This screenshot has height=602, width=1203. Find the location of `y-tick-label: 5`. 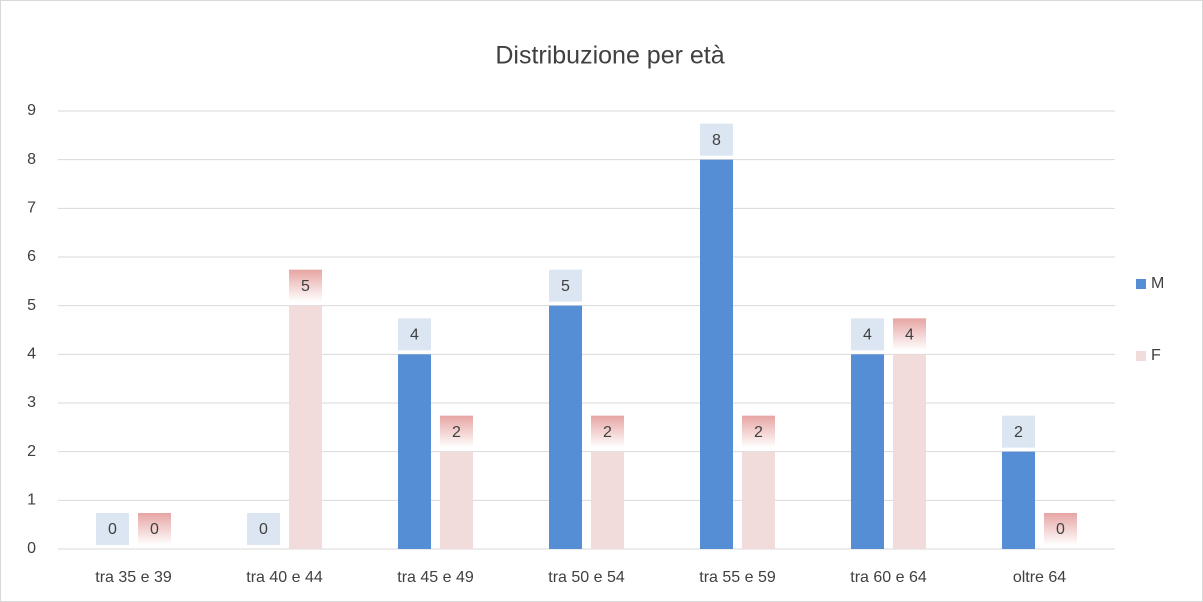

y-tick-label: 5 is located at coordinates (31, 305).